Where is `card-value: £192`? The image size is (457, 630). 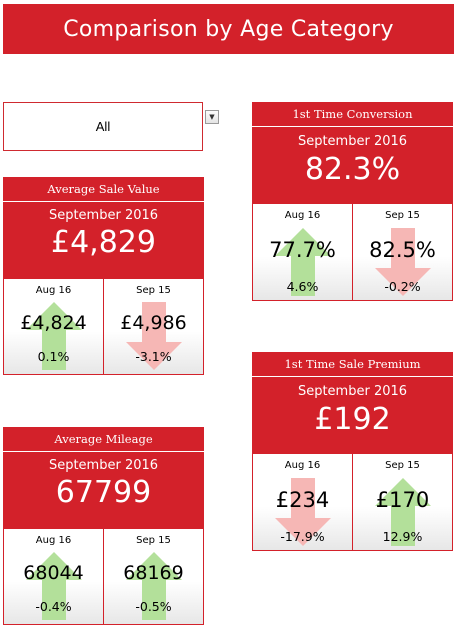 card-value: £192 is located at coordinates (352, 419).